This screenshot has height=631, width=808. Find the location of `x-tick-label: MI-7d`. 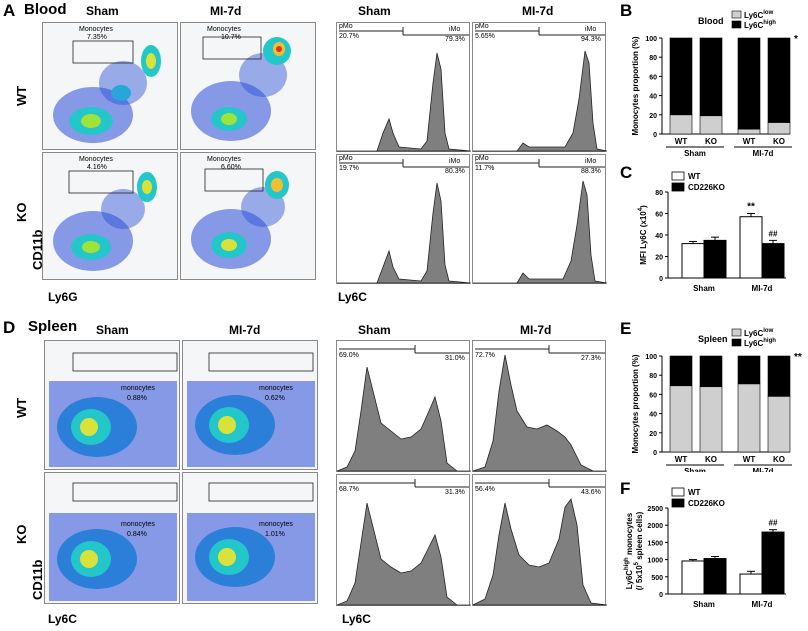

x-tick-label: MI-7d is located at coordinates (762, 604).